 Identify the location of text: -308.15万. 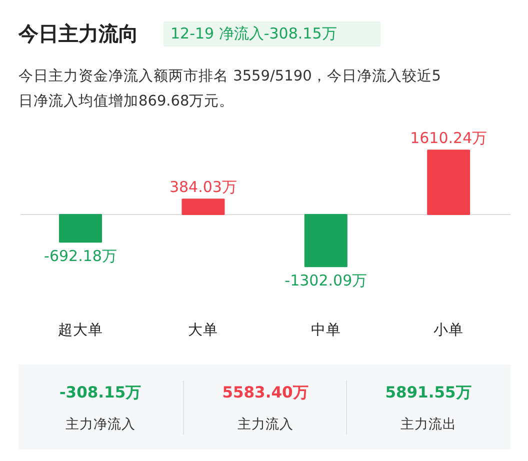
(100, 393).